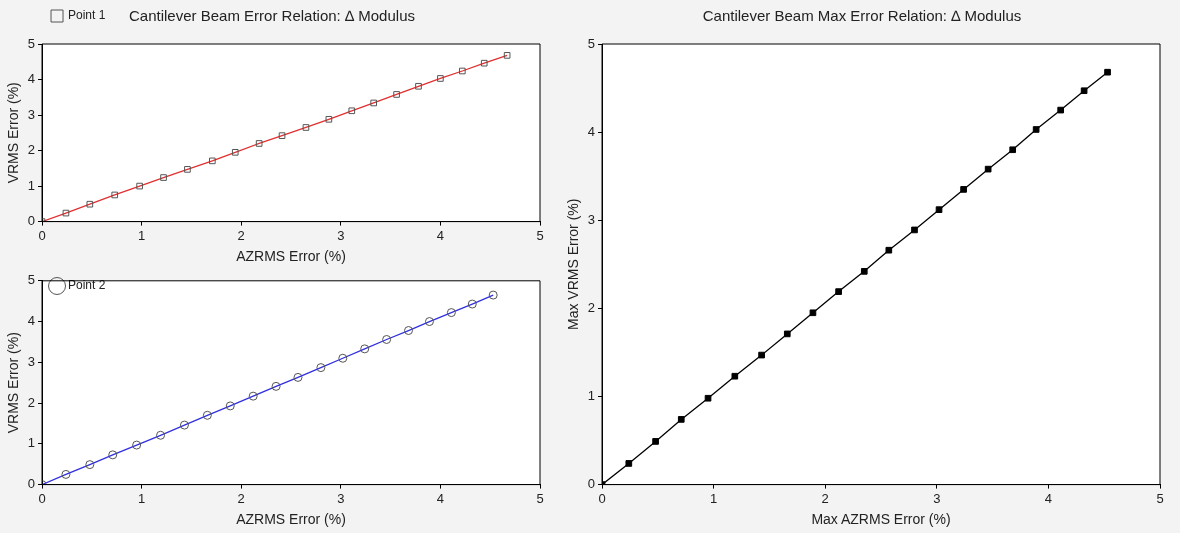  Describe the element at coordinates (862, 16) in the screenshot. I see `chart-title: Cantilever Beam Max Error Relation: ∆ Modulus` at that location.